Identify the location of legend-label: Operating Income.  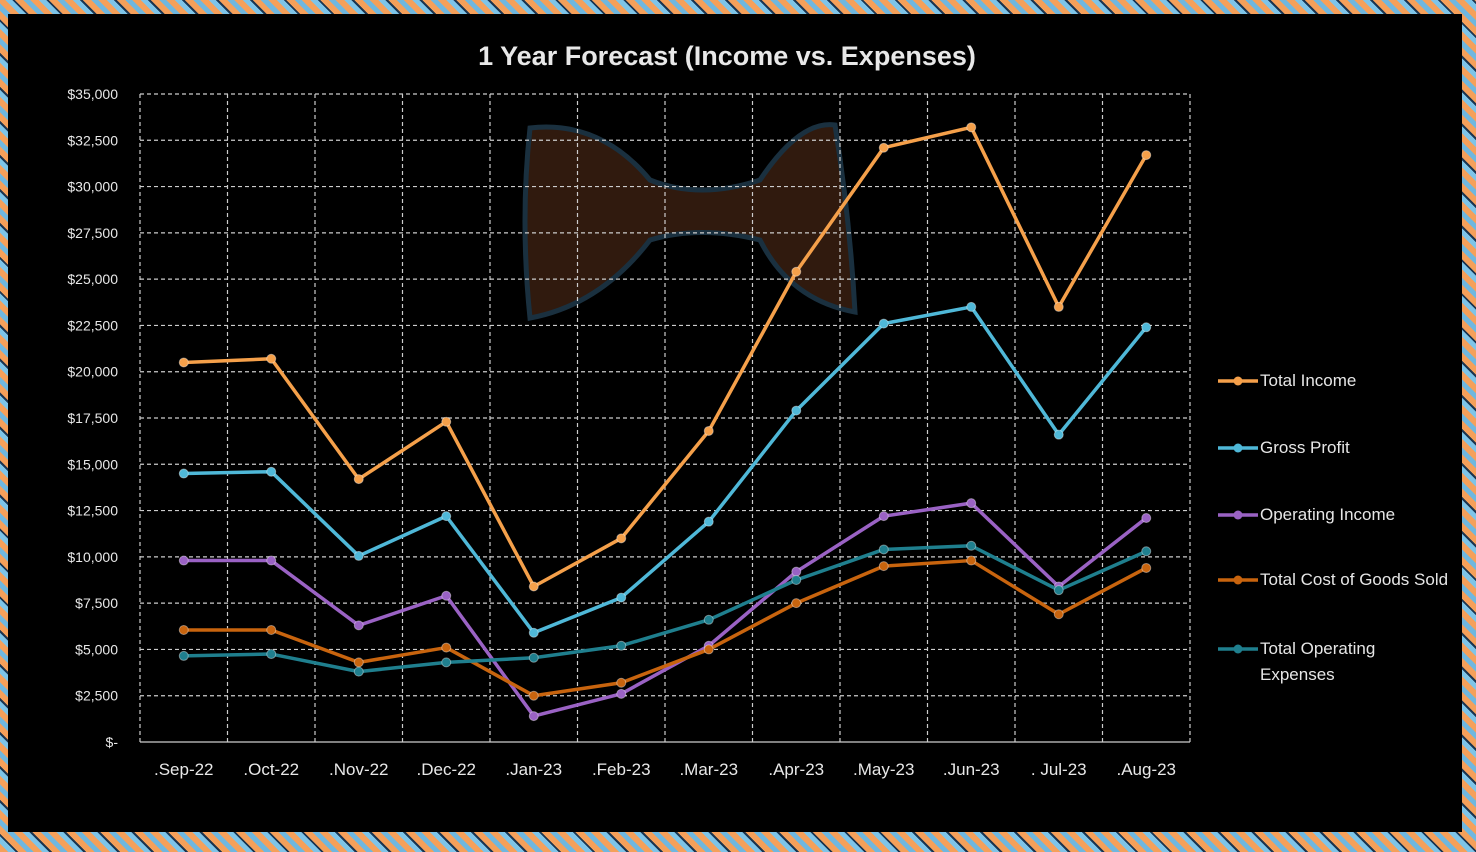
(1328, 514).